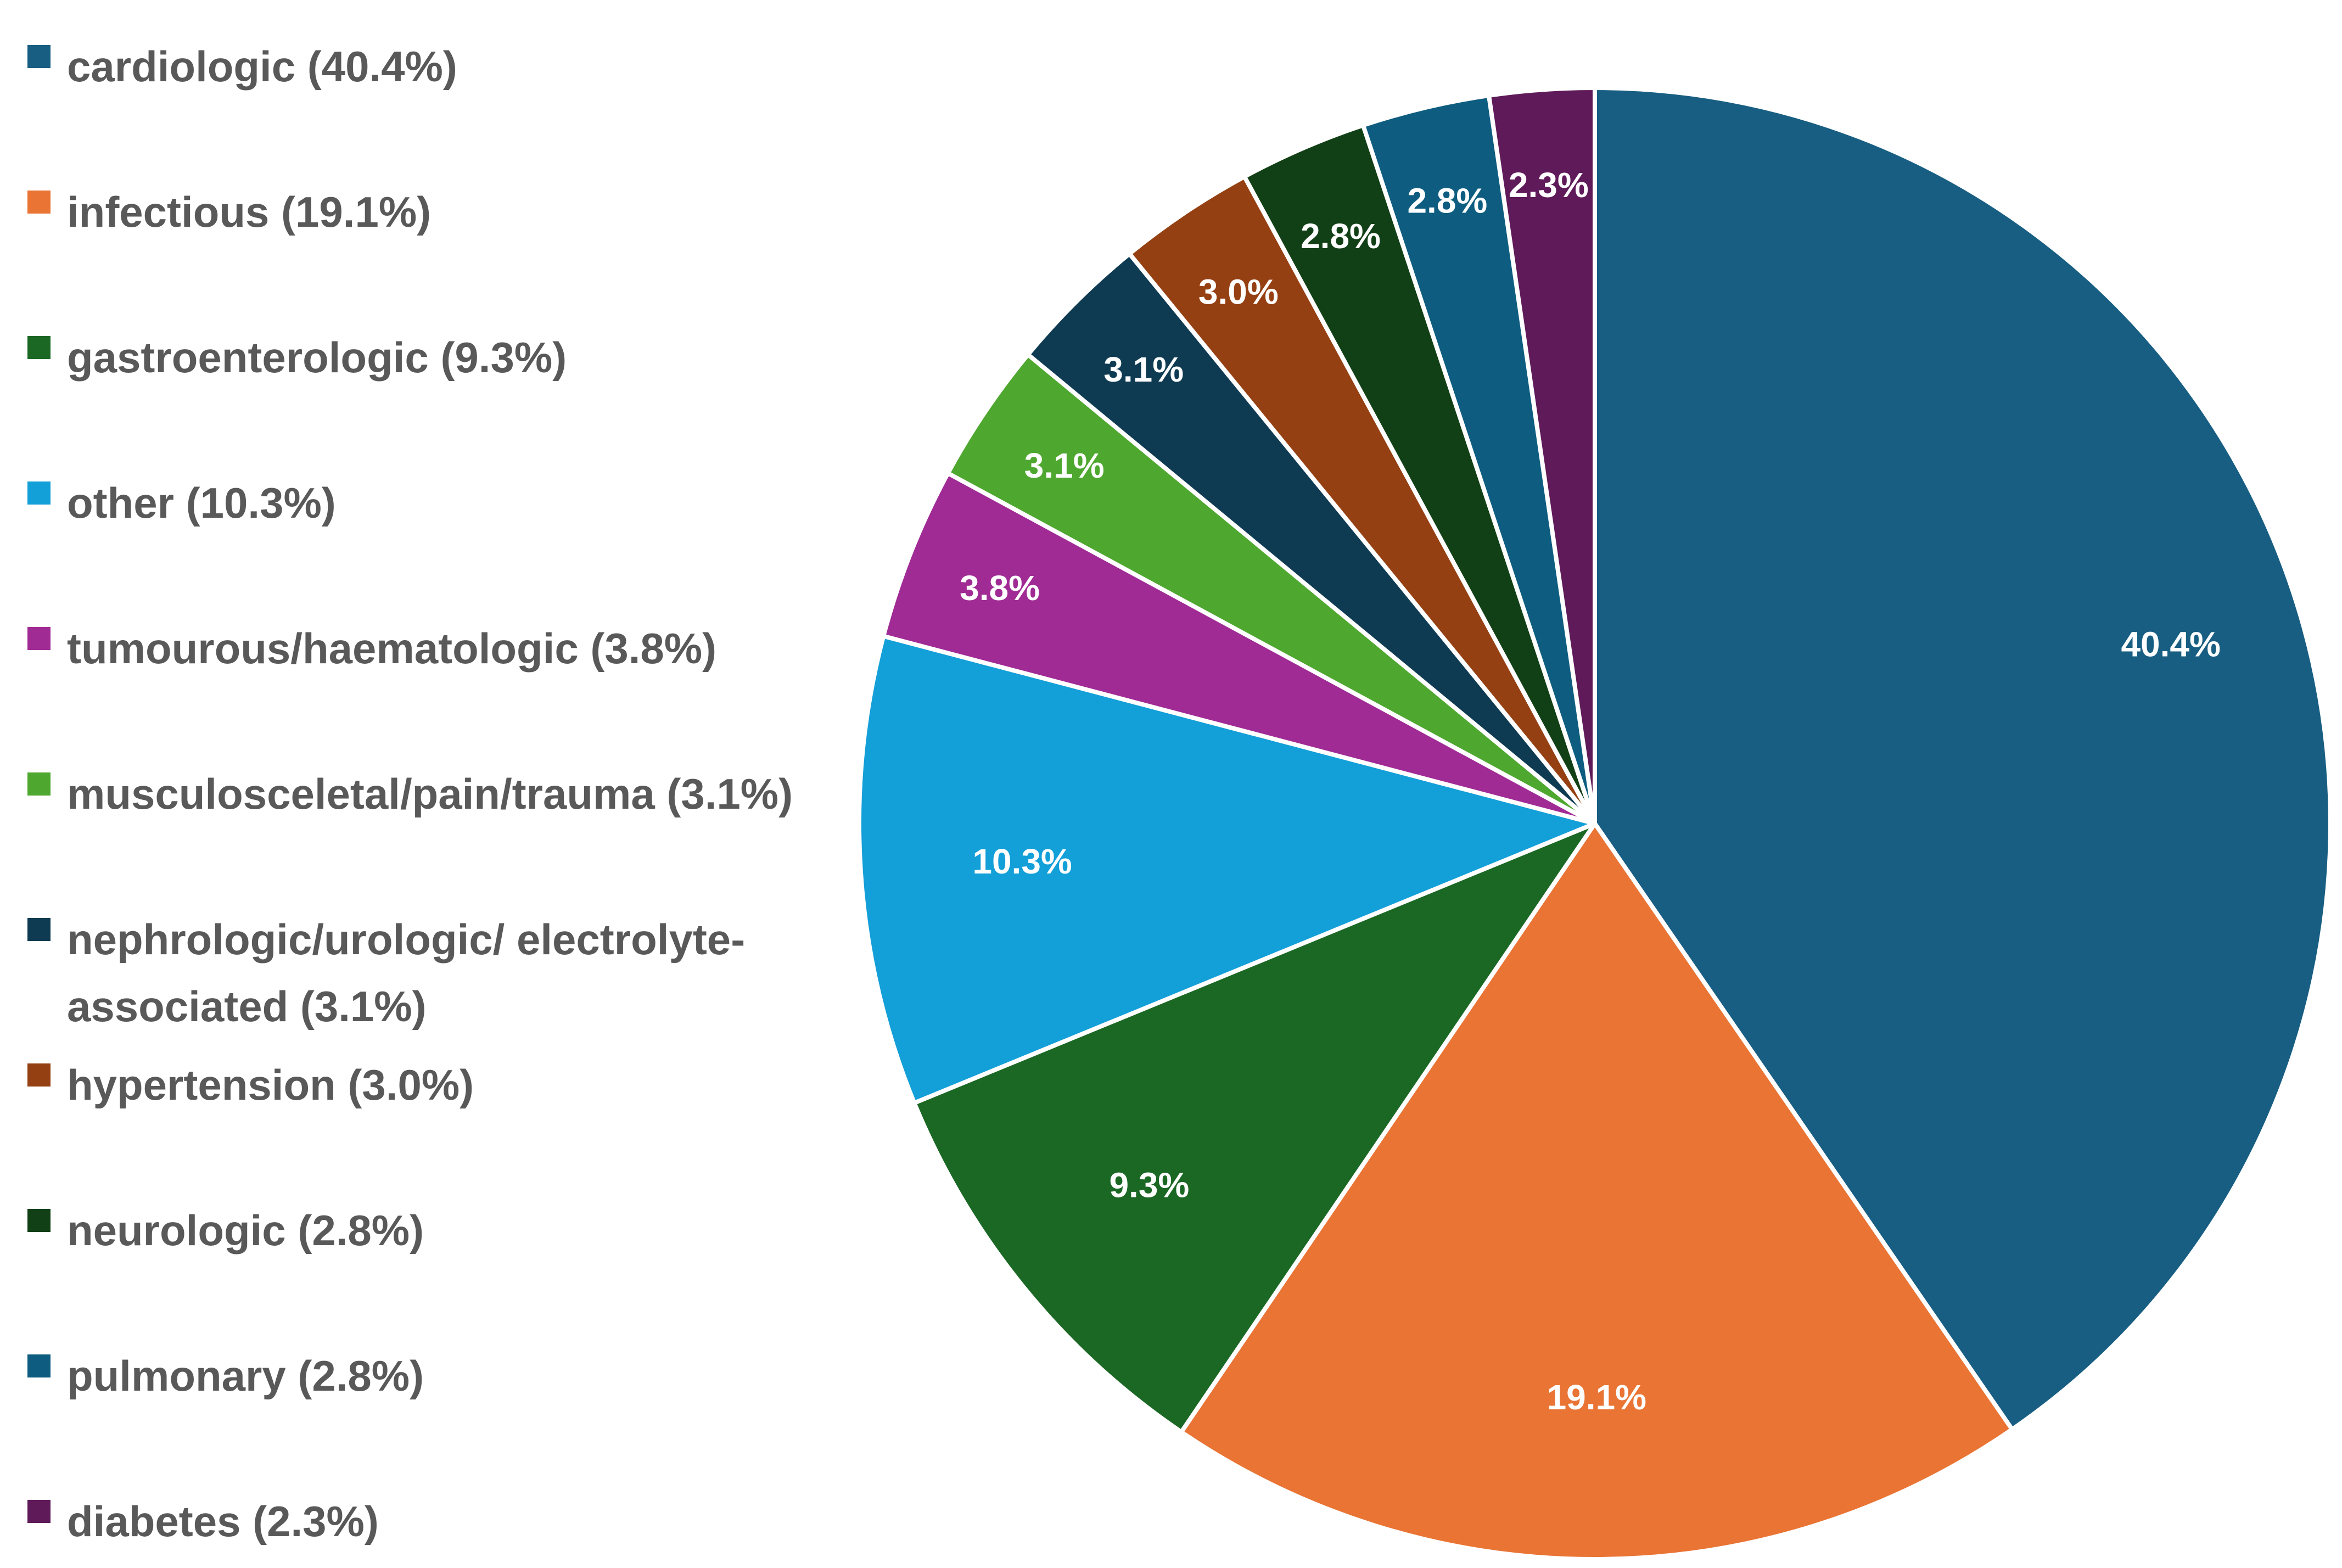 This screenshot has height=1568, width=2342. Describe the element at coordinates (426, 1230) in the screenshot. I see `legend-item: neurologic (2.8%)` at that location.